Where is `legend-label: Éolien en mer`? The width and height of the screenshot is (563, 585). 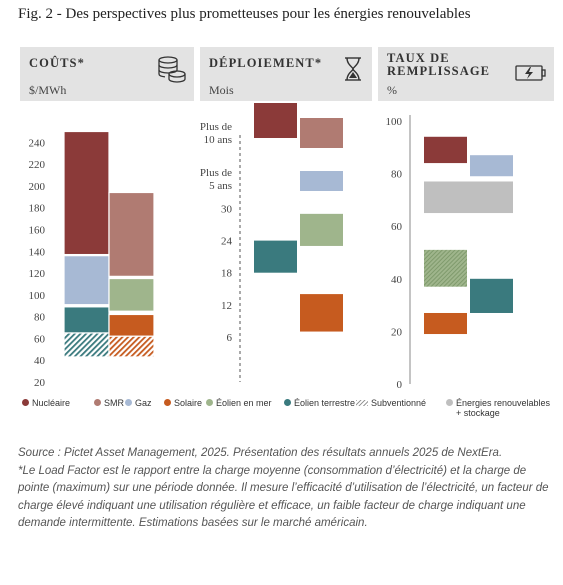 legend-label: Éolien en mer is located at coordinates (244, 403).